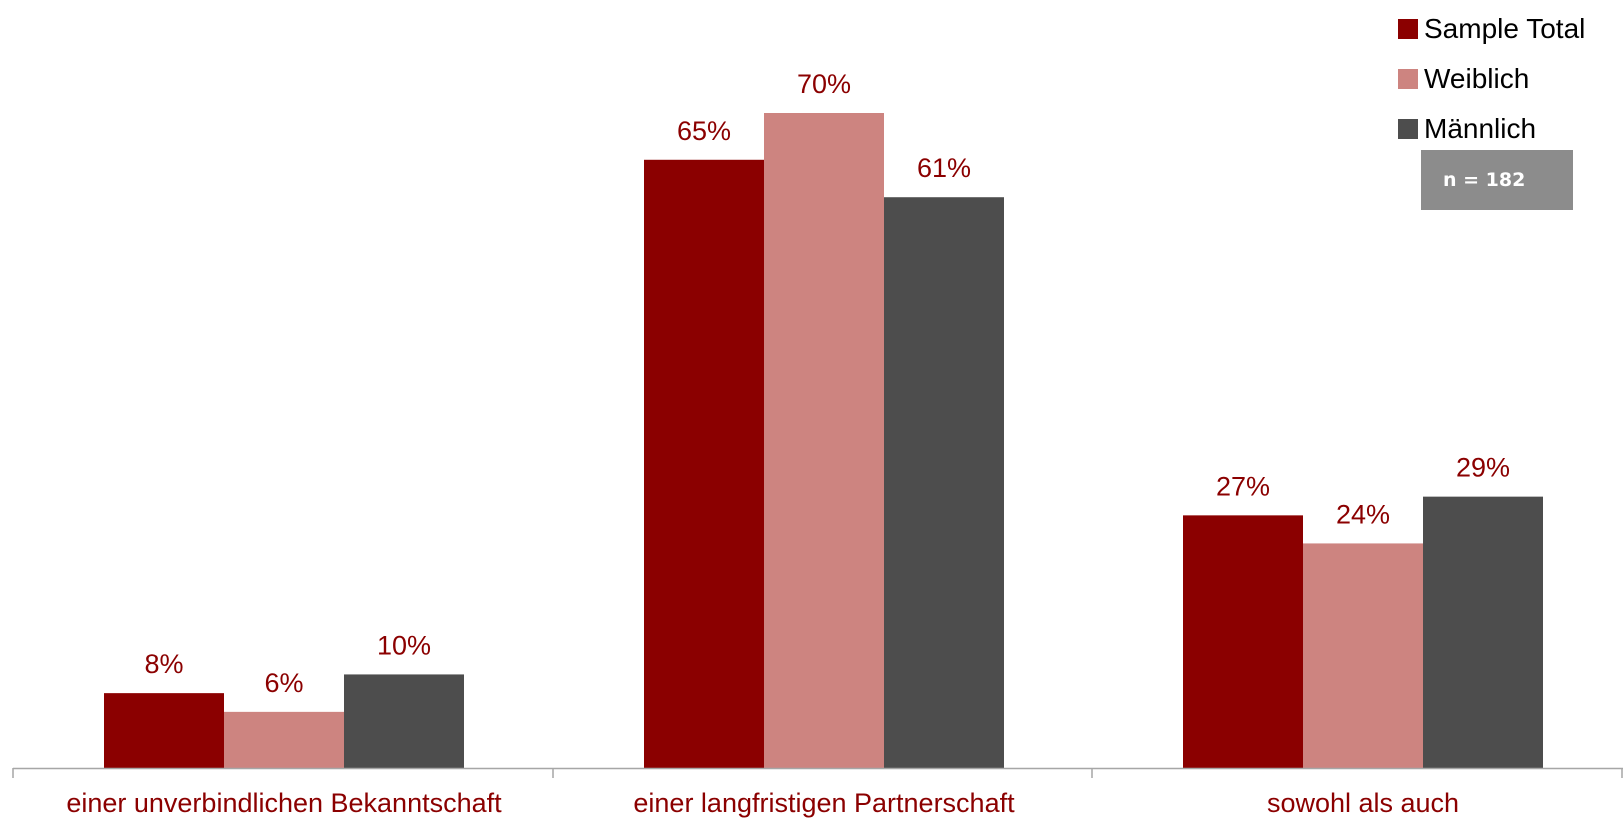 The width and height of the screenshot is (1623, 818). What do you see at coordinates (1243, 486) in the screenshot?
I see `value-label-sample-total-3: 27%` at bounding box center [1243, 486].